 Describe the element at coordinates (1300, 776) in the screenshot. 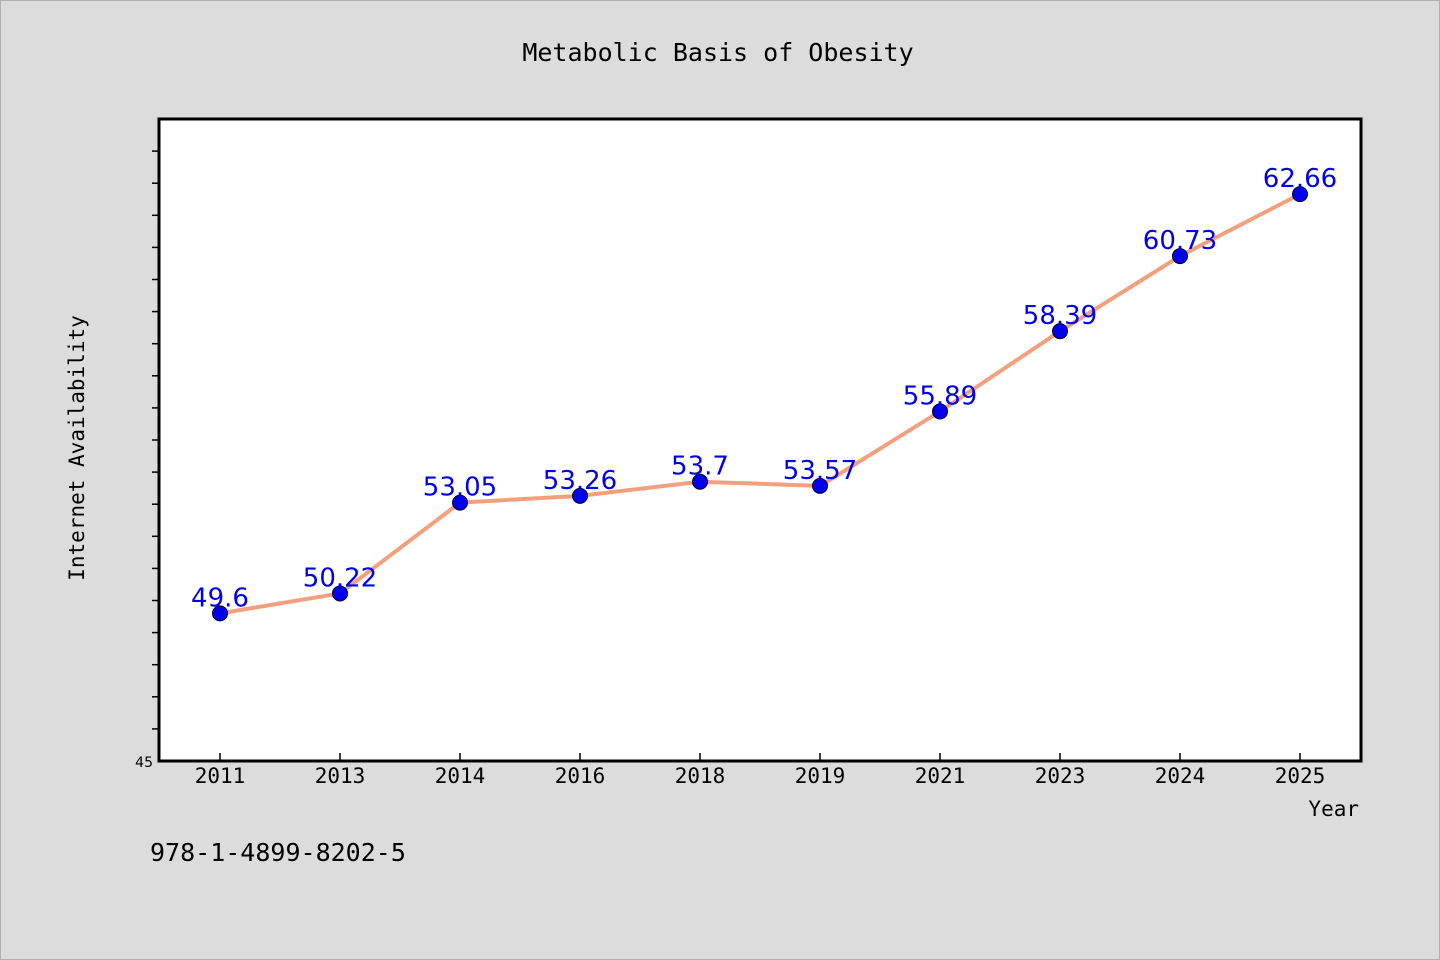

I see `x-tick-label: 2025` at that location.